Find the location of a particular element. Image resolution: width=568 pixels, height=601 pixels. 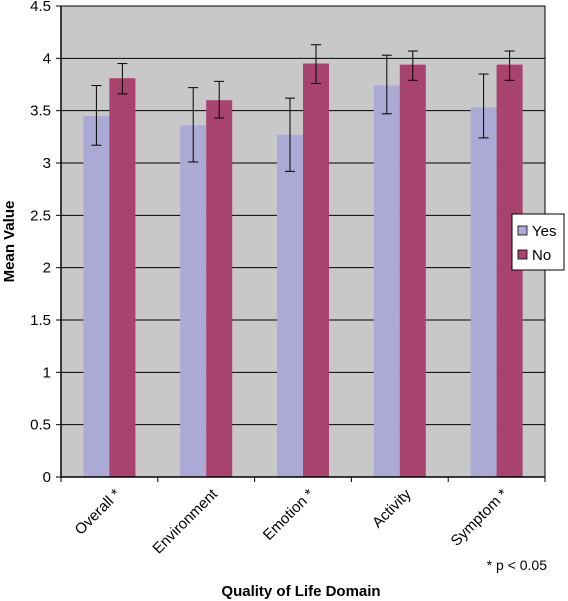

y-tick-label: 1 is located at coordinates (47, 372).